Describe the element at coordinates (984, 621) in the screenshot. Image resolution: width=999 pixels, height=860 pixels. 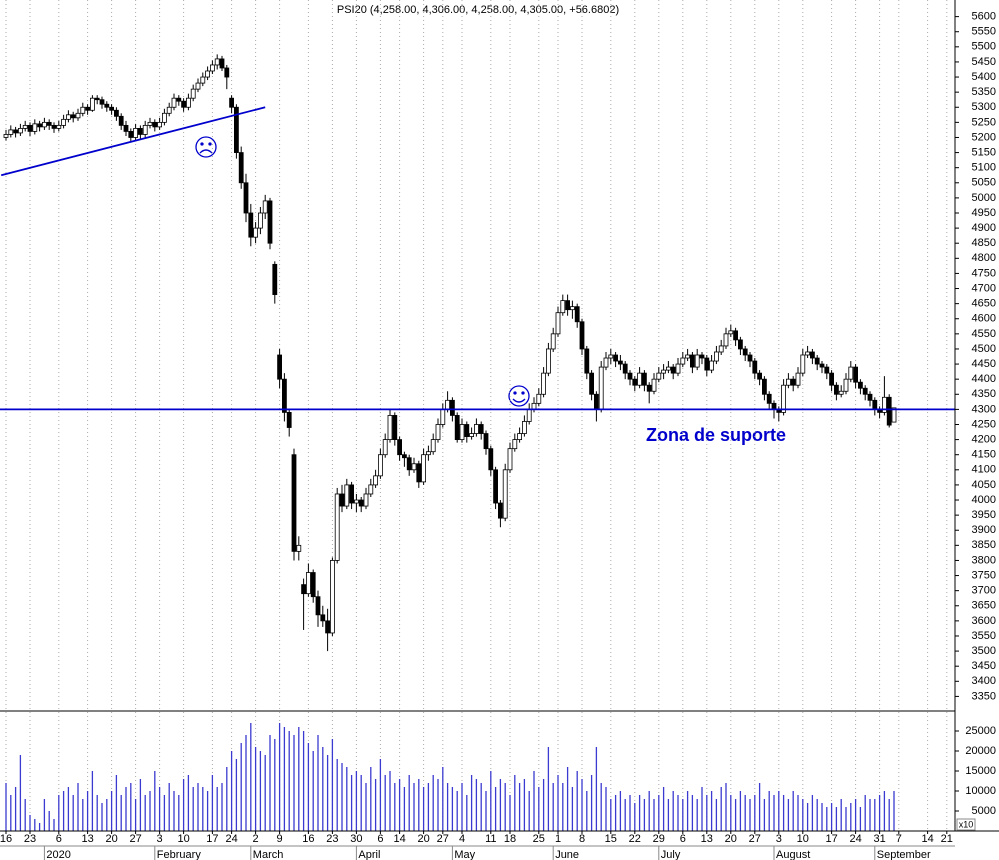
I see `y-tick-label: 3600` at that location.